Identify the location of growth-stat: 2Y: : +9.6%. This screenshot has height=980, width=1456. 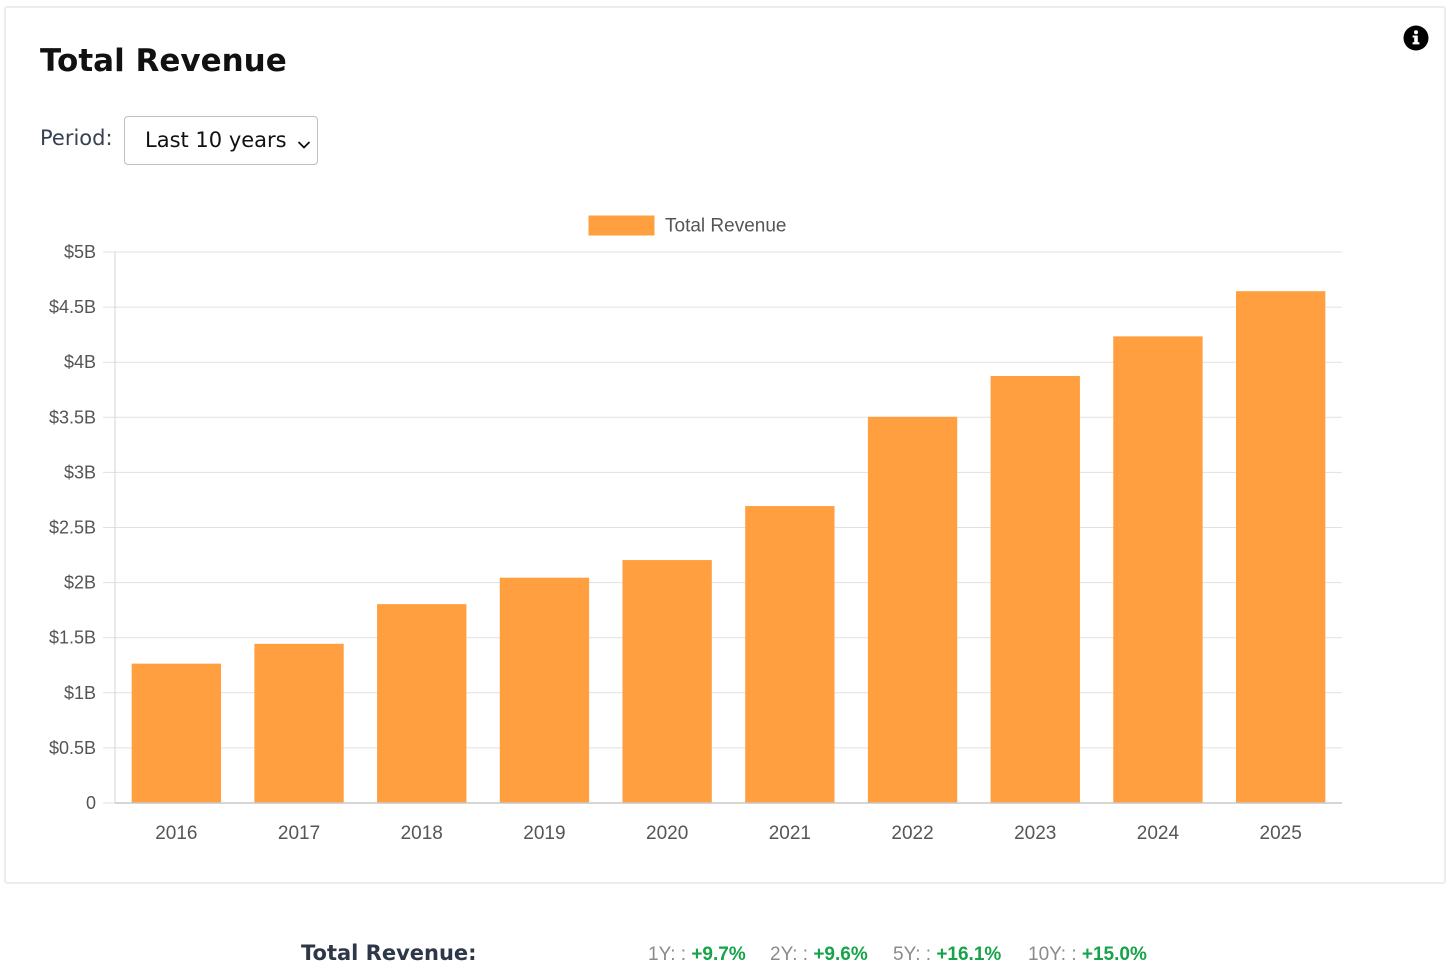
(819, 955).